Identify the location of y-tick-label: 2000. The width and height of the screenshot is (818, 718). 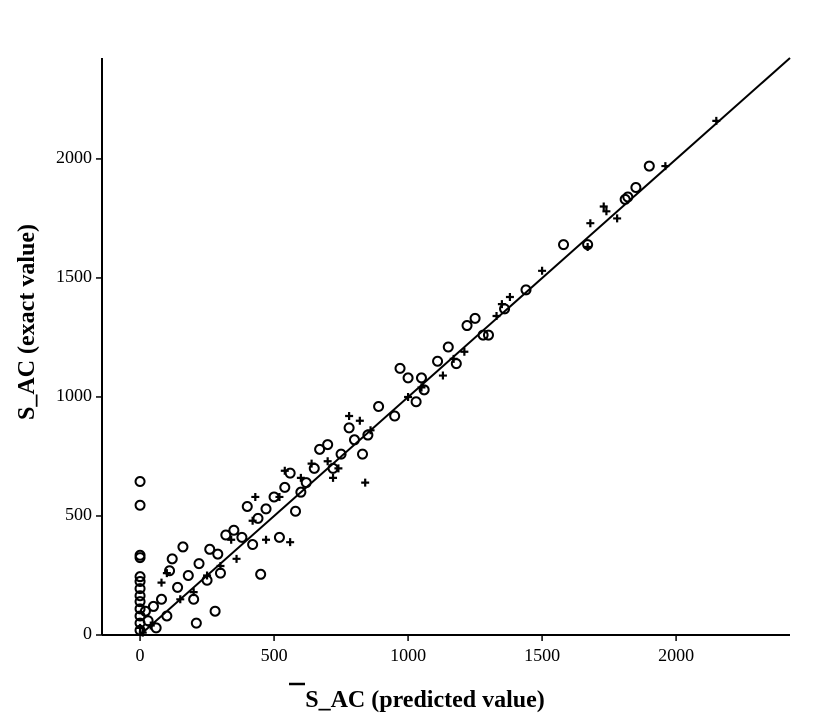
(74, 157).